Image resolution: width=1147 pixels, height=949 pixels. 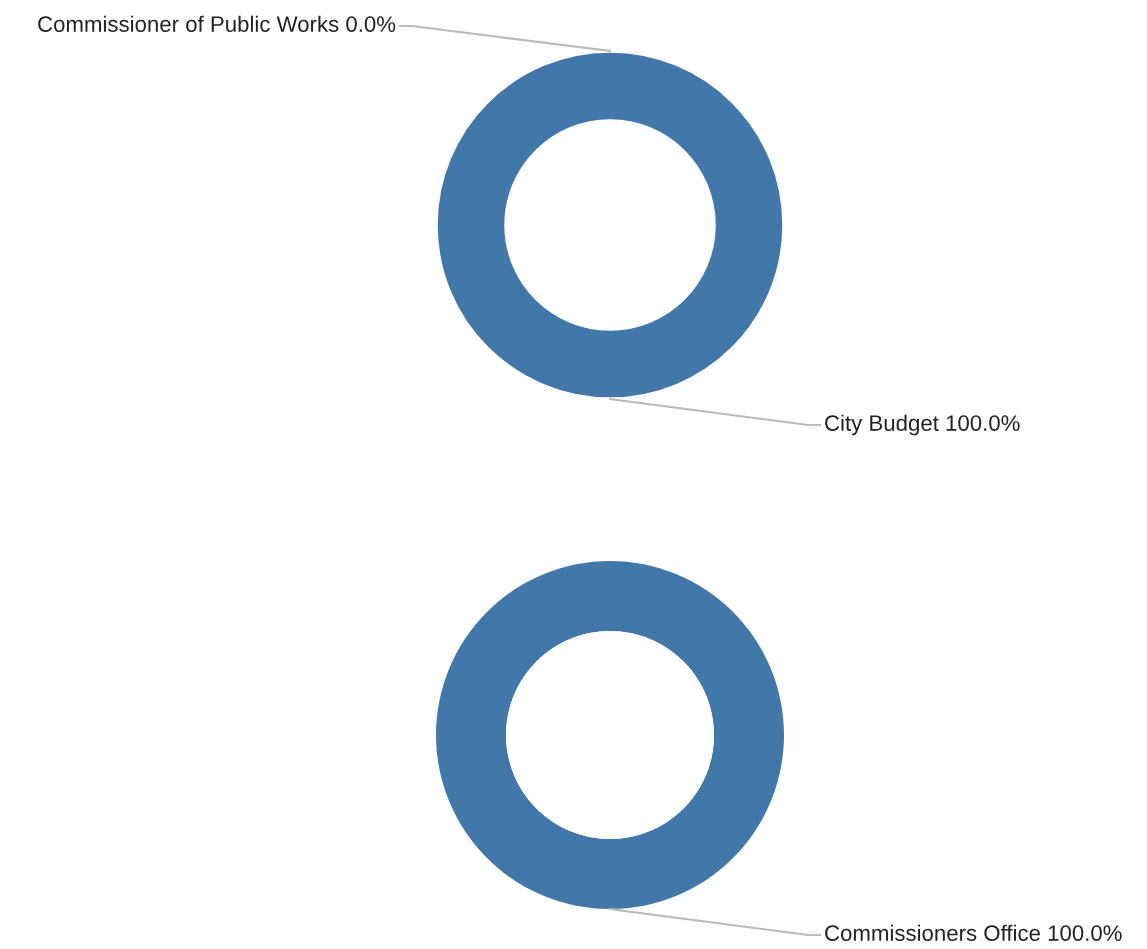 I want to click on slice-label: City Budget 100.0%, so click(x=922, y=425).